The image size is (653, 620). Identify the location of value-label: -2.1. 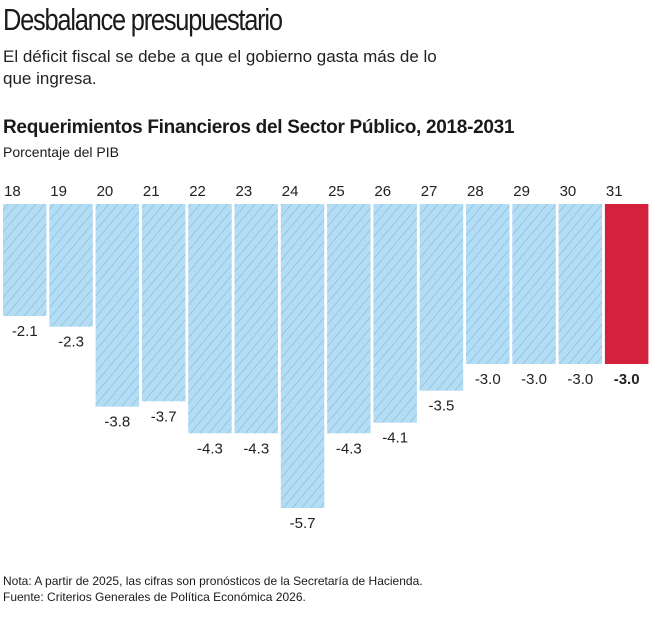
(25, 331).